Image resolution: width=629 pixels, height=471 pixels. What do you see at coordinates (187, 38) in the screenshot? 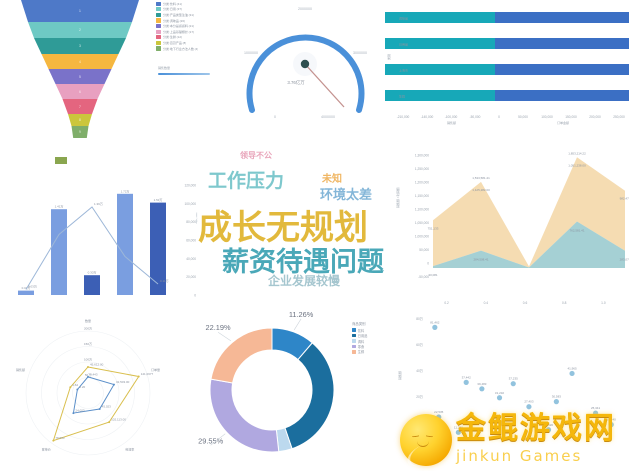
I see `funnel-legend-item: 分类:生鲜 (12)` at bounding box center [187, 38].